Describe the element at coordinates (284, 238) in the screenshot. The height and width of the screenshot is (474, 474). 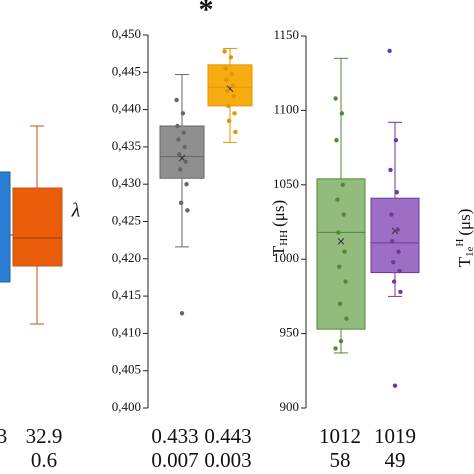
I see `label-part: HH` at that location.